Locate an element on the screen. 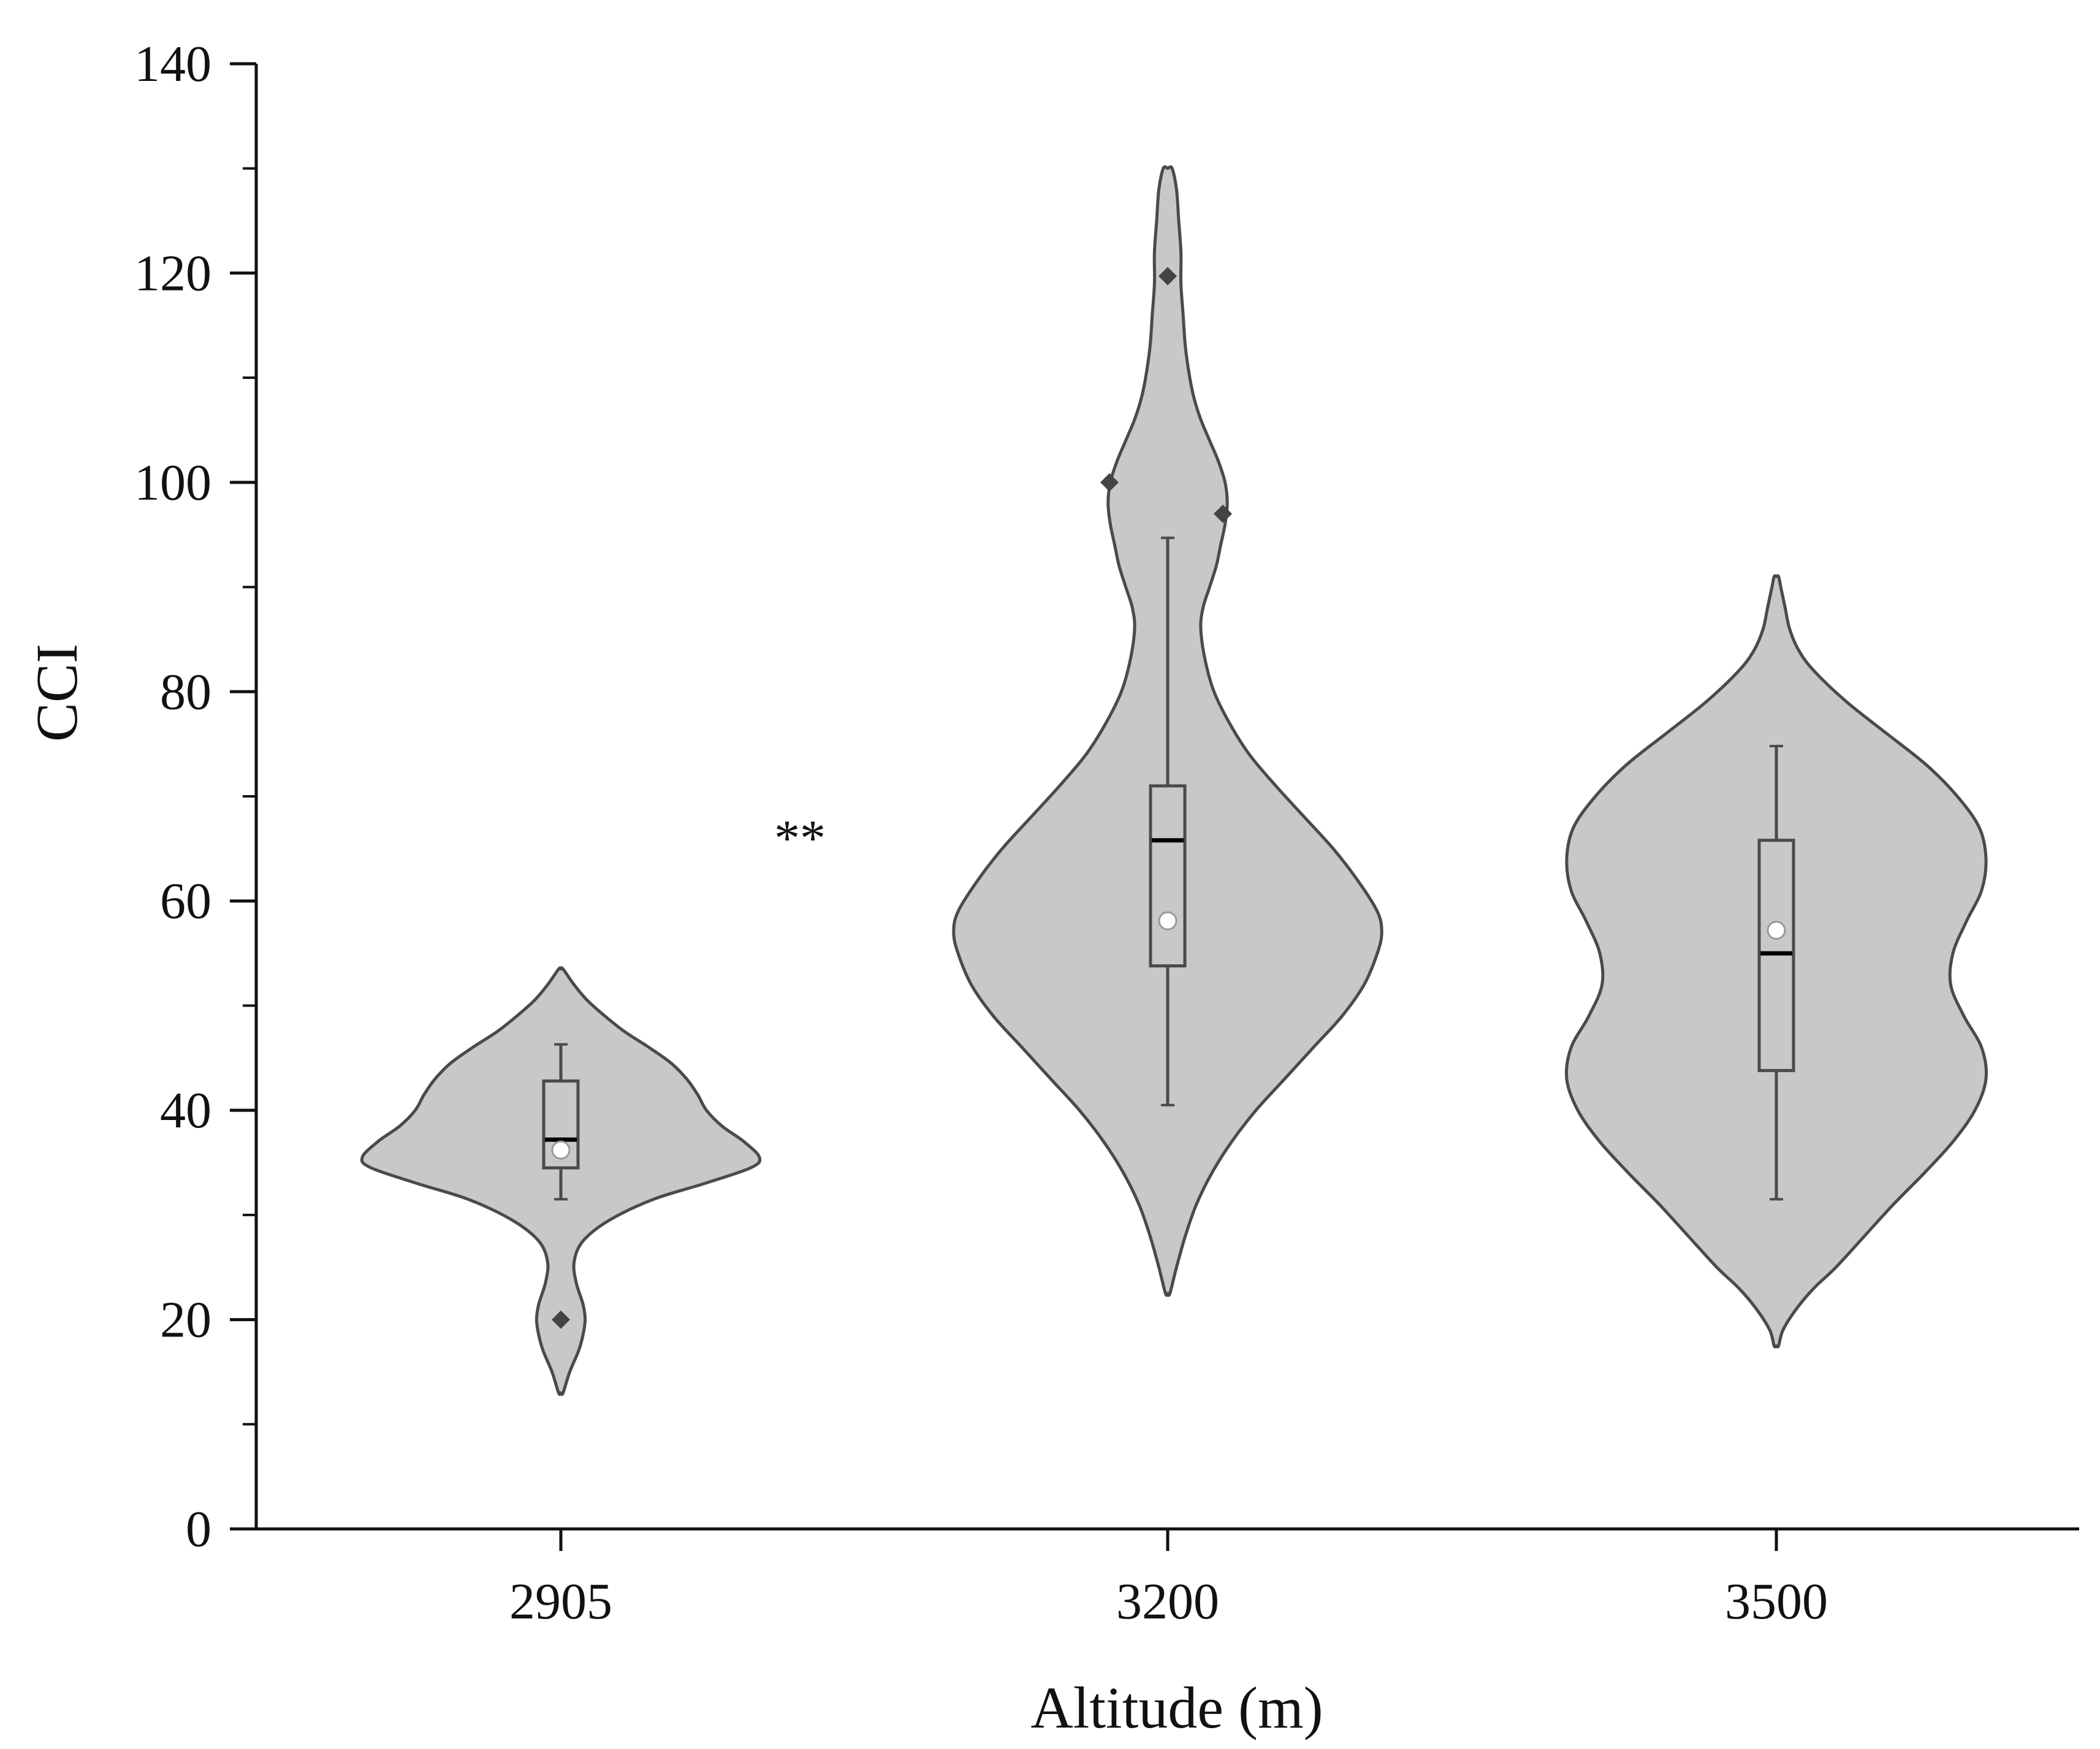  y-tick-label: 40 is located at coordinates (185, 1110).